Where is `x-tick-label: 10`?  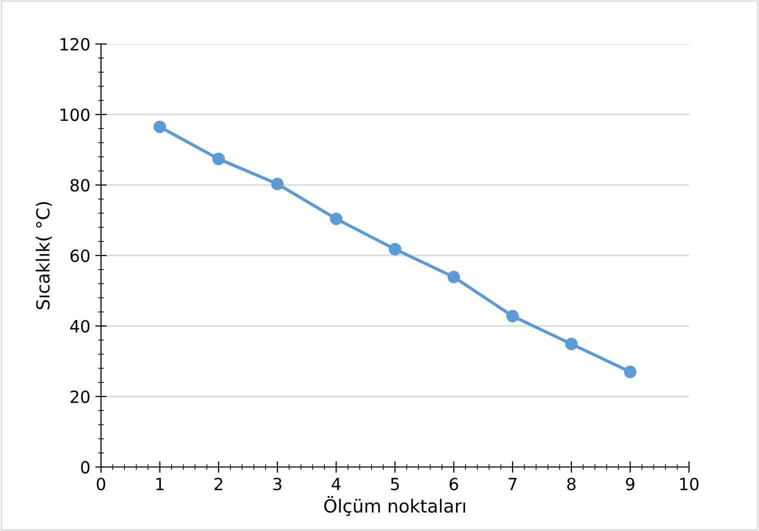 x-tick-label: 10 is located at coordinates (689, 484).